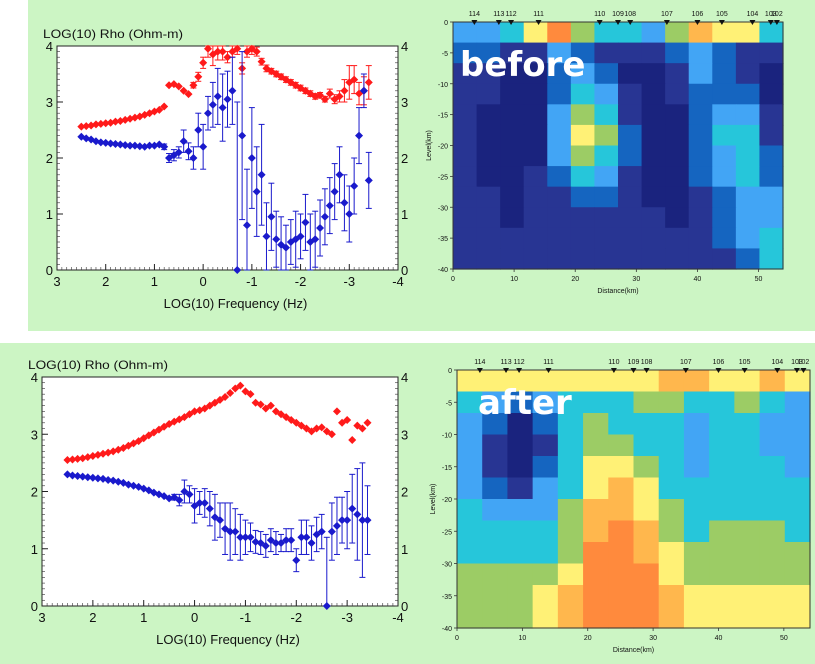  Describe the element at coordinates (34, 606) in the screenshot. I see `bottom-curve-y-tick-label: 0` at that location.